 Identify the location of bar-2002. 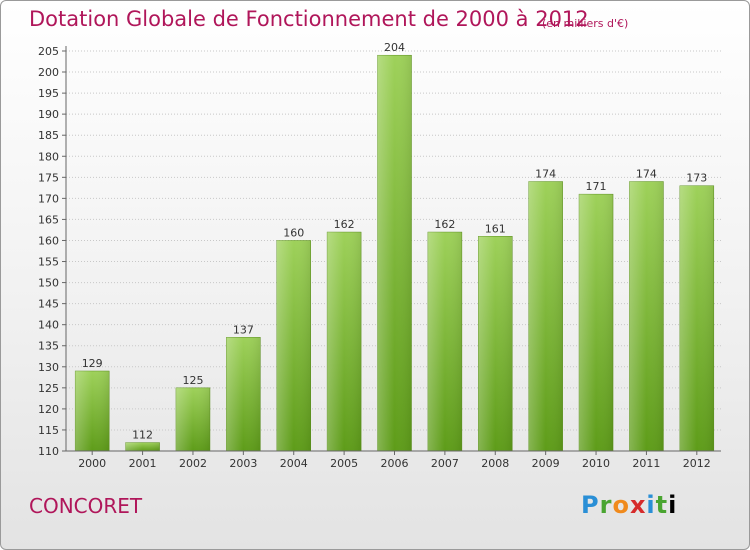
(193, 419).